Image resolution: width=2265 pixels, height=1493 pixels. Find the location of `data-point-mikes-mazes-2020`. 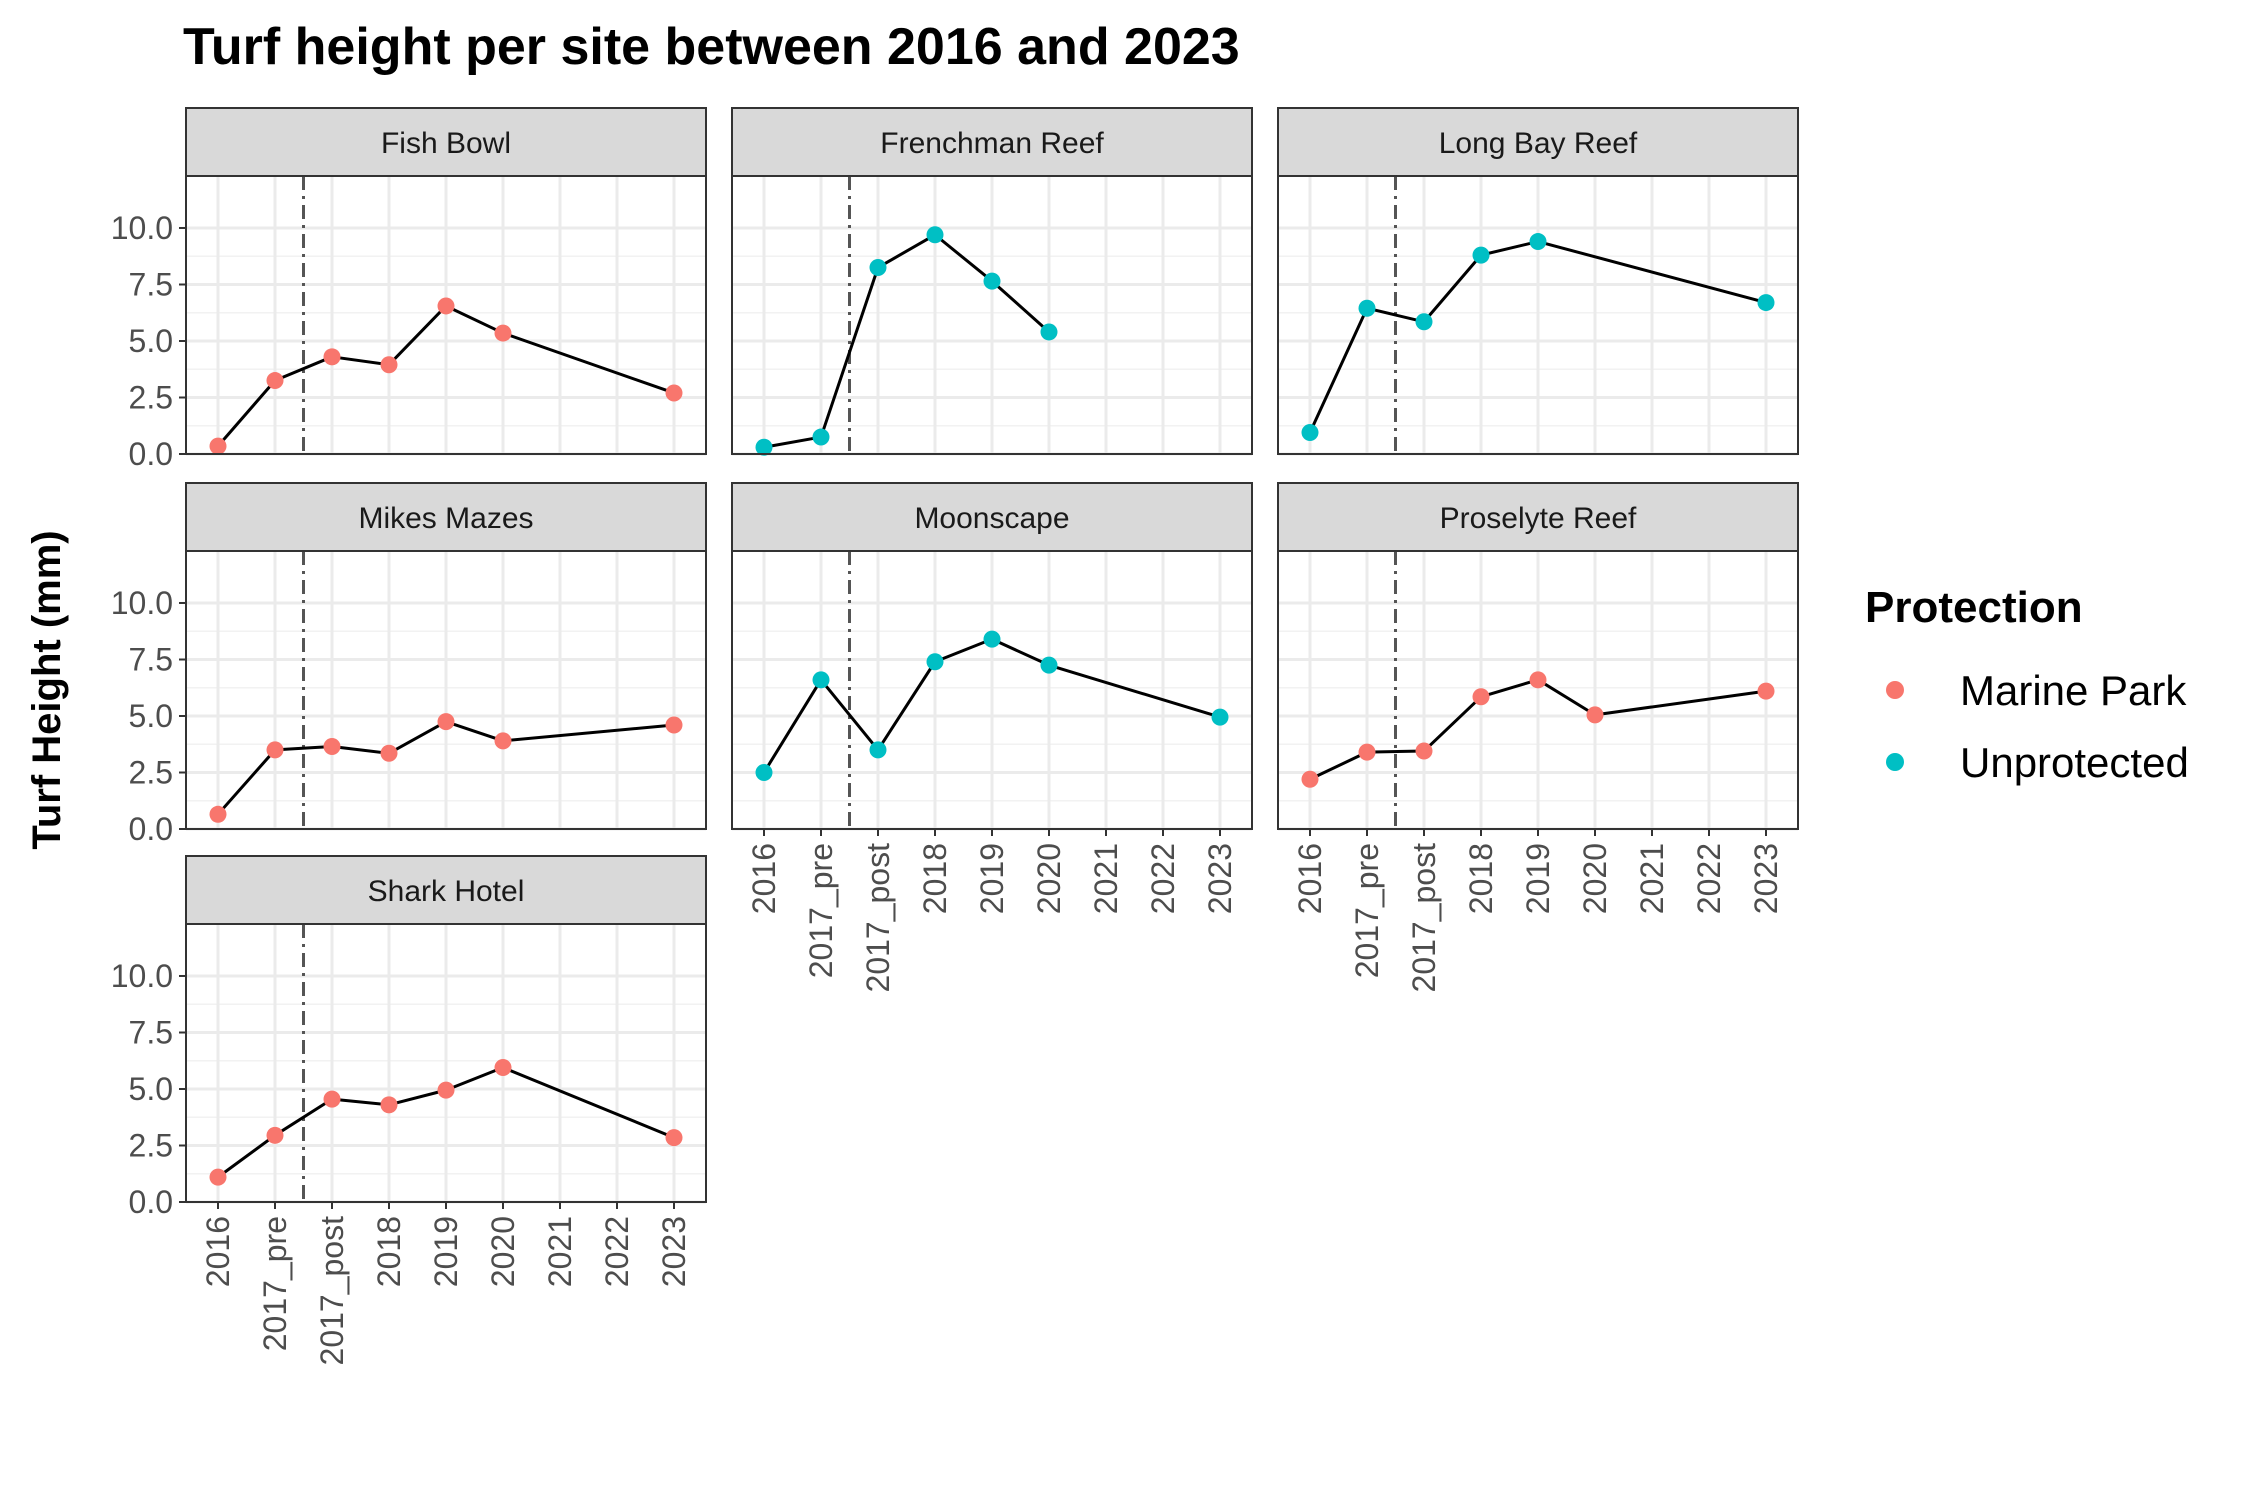

data-point-mikes-mazes-2020 is located at coordinates (503, 741).